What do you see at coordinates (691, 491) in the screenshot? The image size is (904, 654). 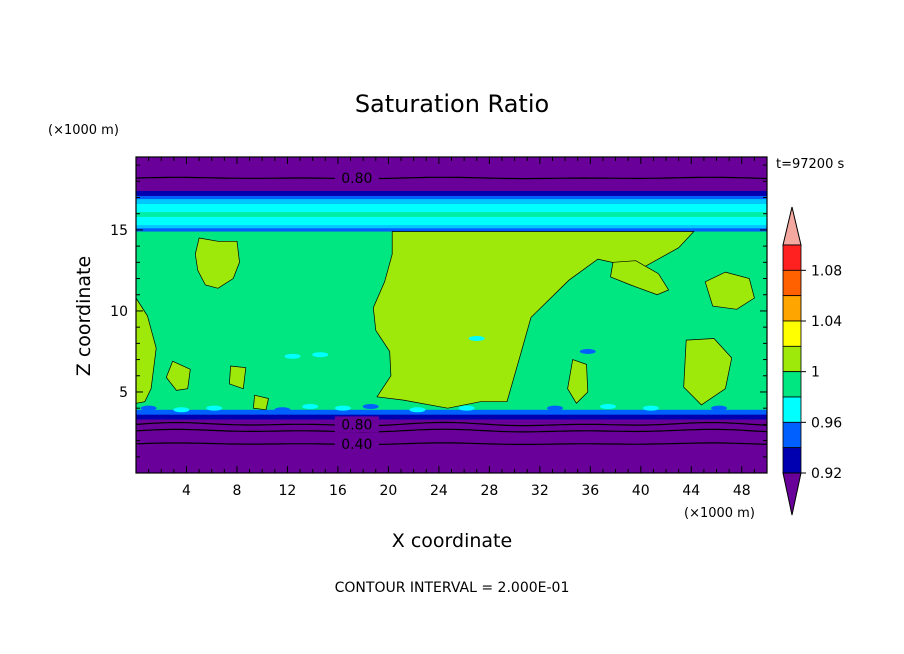 I see `x-tick-label: 44` at bounding box center [691, 491].